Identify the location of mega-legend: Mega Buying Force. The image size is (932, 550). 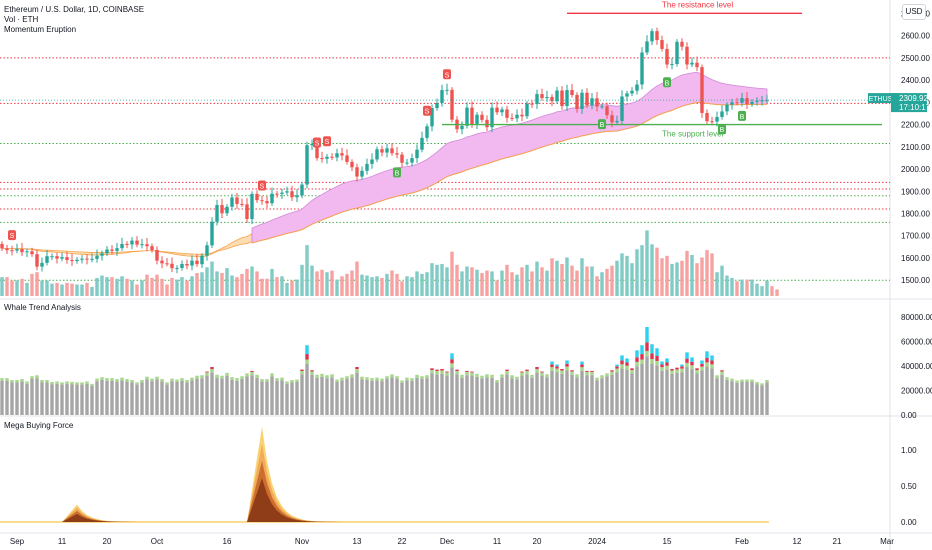
(39, 425).